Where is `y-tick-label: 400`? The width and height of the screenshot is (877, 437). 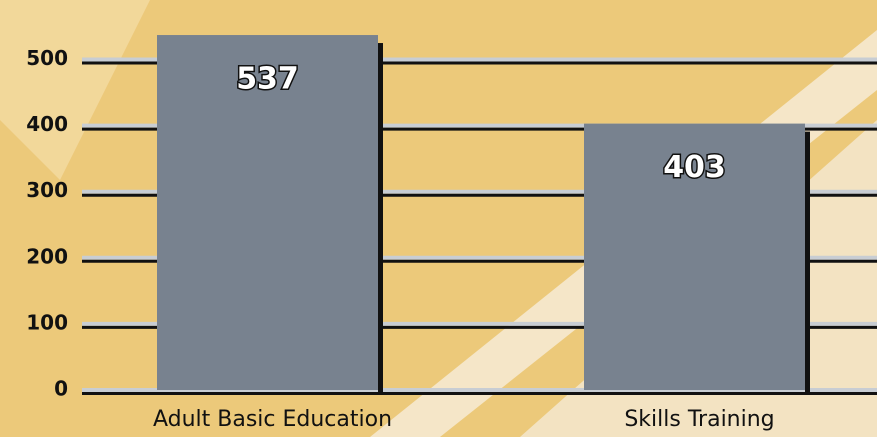
y-tick-label: 400 is located at coordinates (47, 124).